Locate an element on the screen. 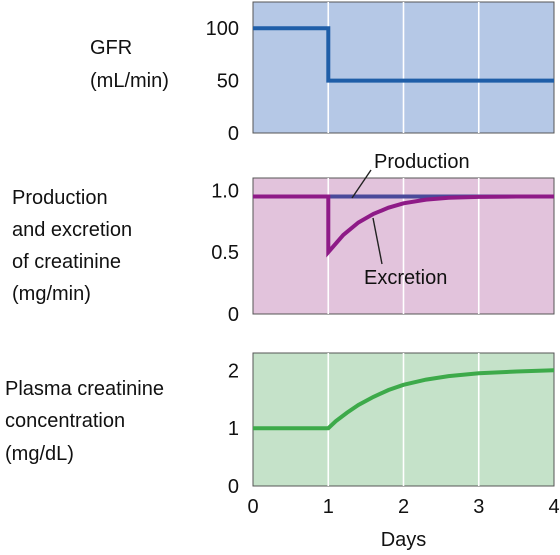 The image size is (560, 555). x-tick-label: 3 is located at coordinates (478, 507).